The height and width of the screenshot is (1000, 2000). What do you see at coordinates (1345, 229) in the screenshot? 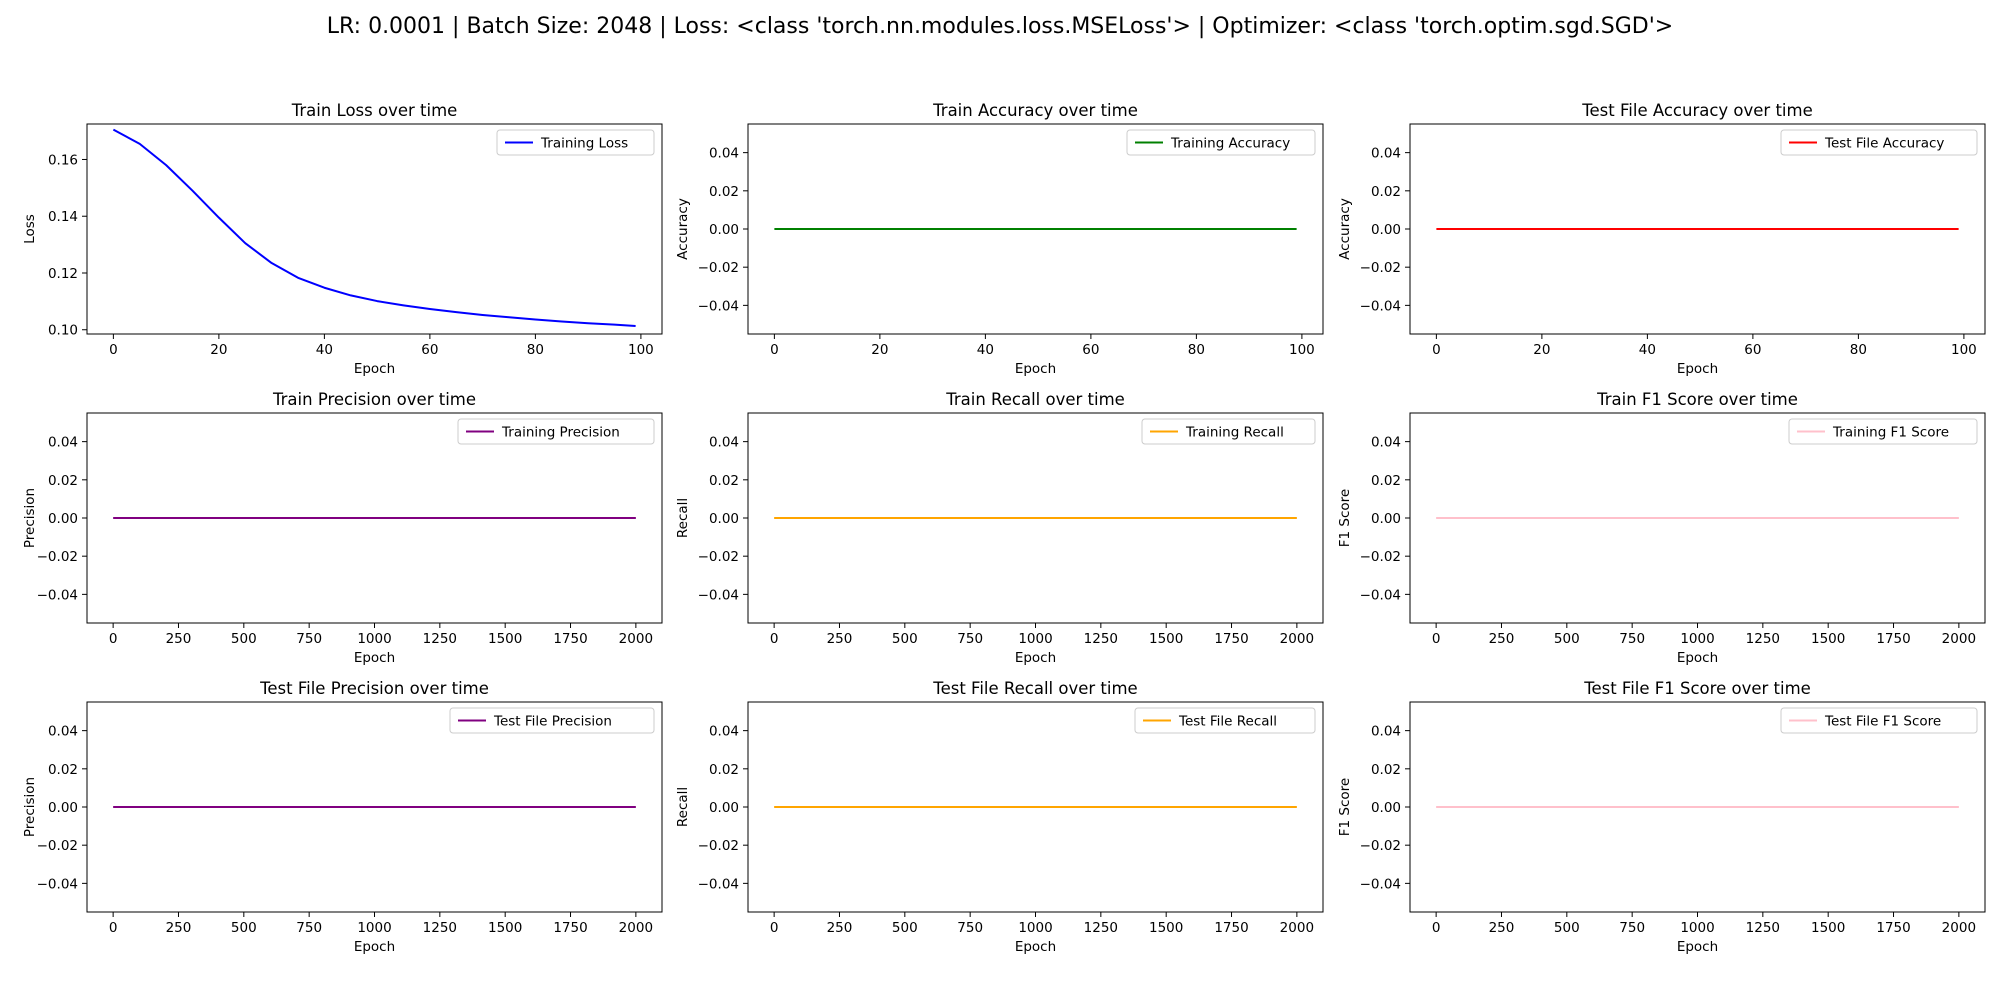
I see `y-axis-label: Accuracy` at bounding box center [1345, 229].